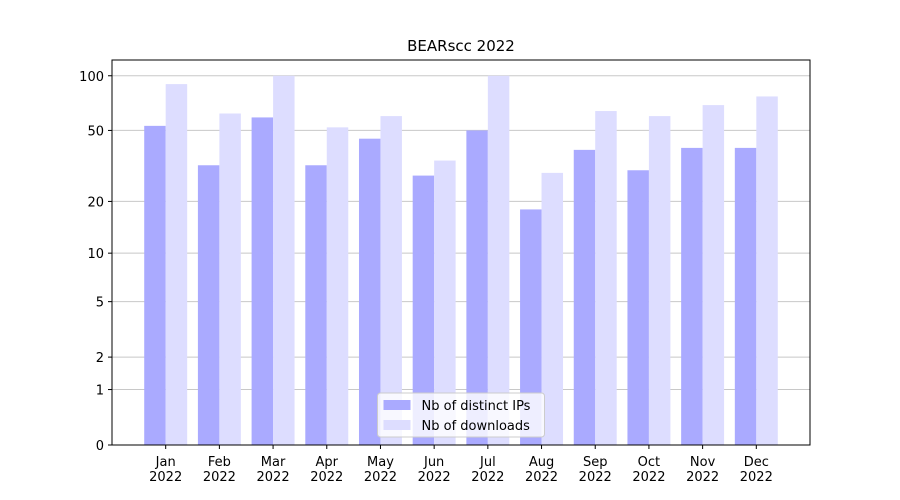  Describe the element at coordinates (461, 46) in the screenshot. I see `chart-title: BEARscc 2022` at that location.